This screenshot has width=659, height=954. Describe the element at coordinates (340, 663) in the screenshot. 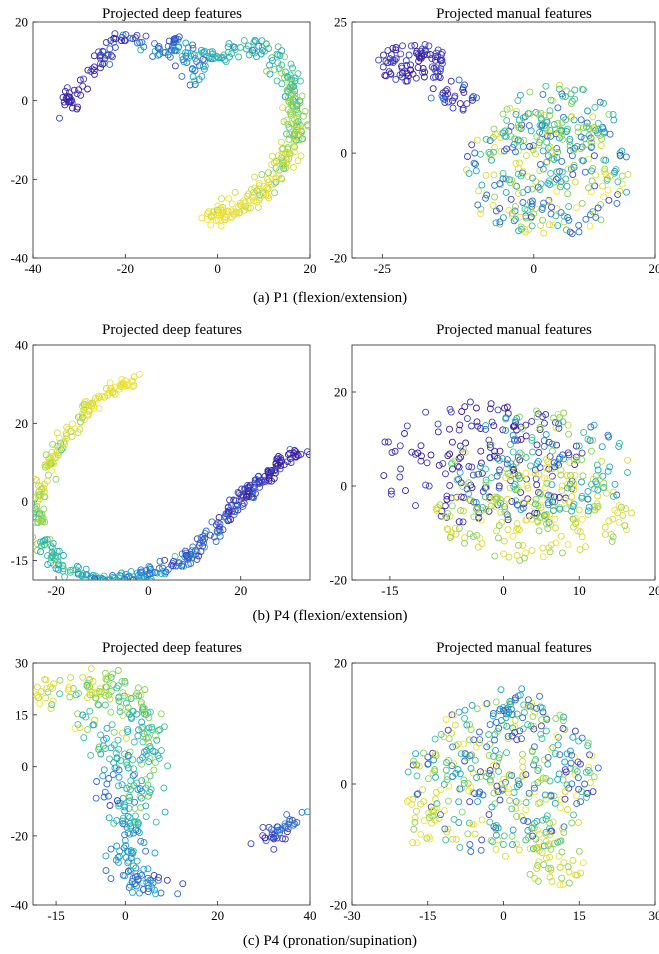

I see `y-tick-label: 20` at that location.